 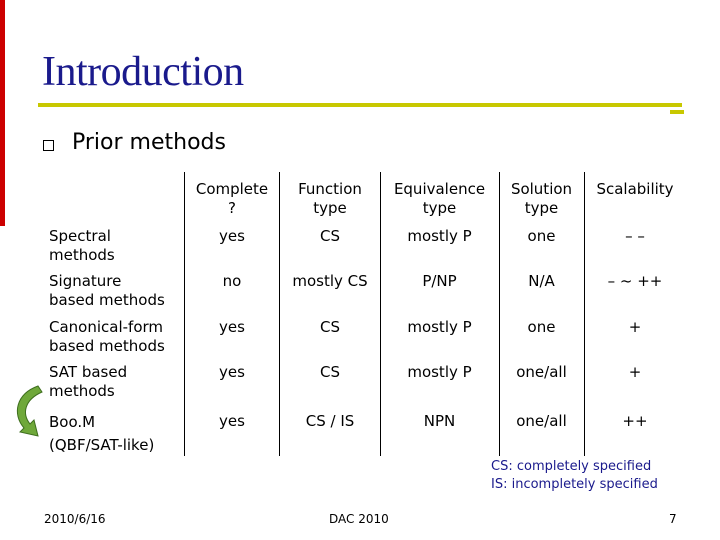 I want to click on legend-note-is: IS: incompletely specified, so click(x=574, y=484).